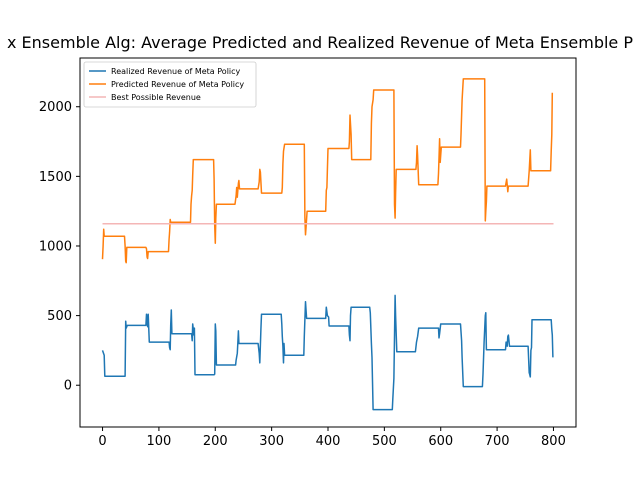  What do you see at coordinates (177, 84) in the screenshot?
I see `legend-label-1: Predicted Revenue of Meta Policy` at bounding box center [177, 84].